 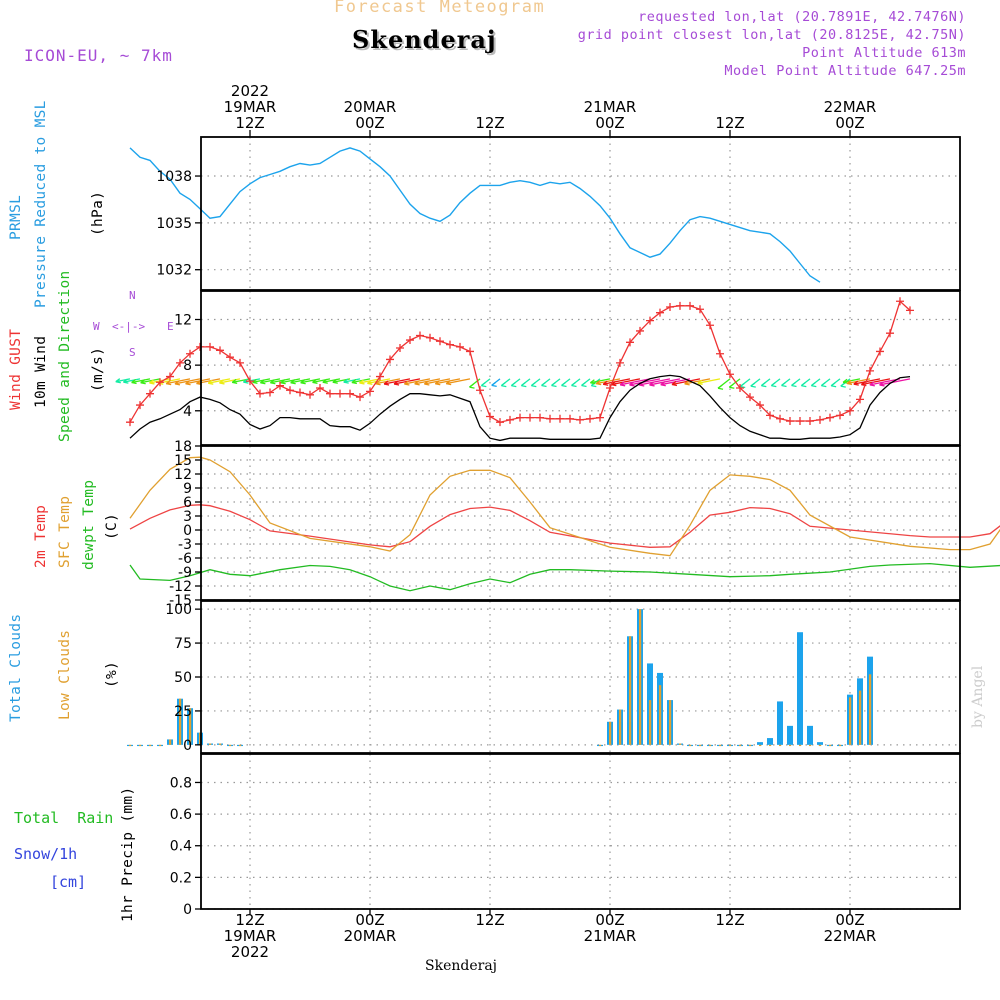 I want to click on panel-frame-precip, so click(x=580, y=831).